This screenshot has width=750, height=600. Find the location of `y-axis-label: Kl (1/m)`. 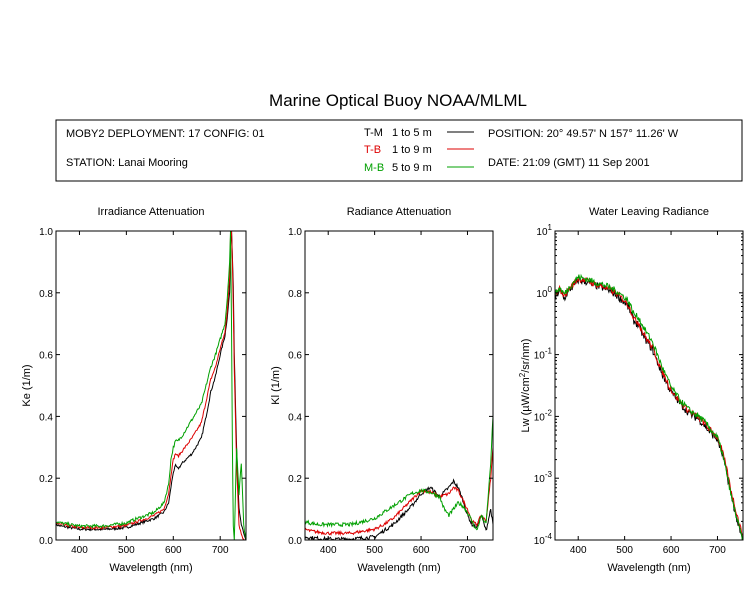

y-axis-label: Kl (1/m) is located at coordinates (276, 385).